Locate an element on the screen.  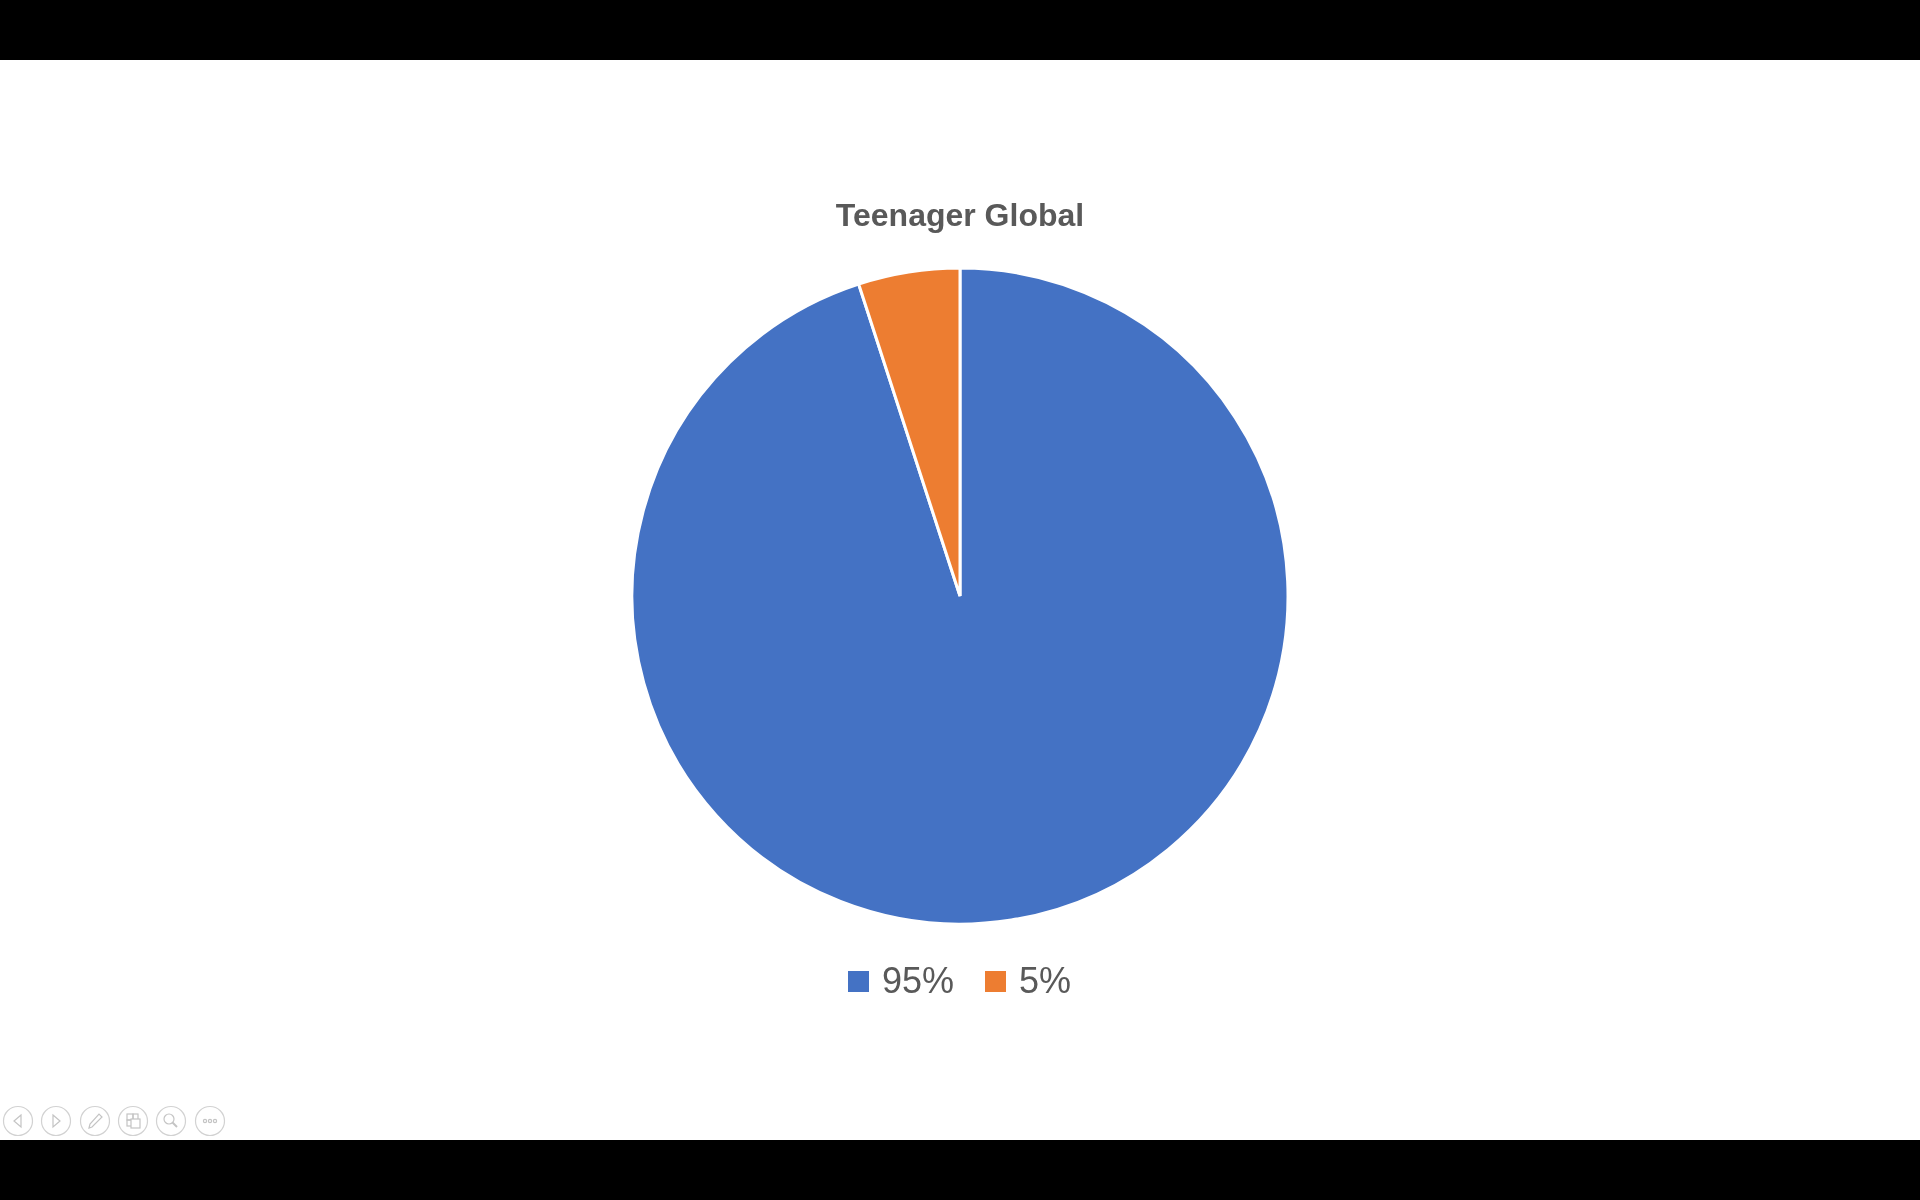
chart-title: Teenager Global is located at coordinates (960, 215).